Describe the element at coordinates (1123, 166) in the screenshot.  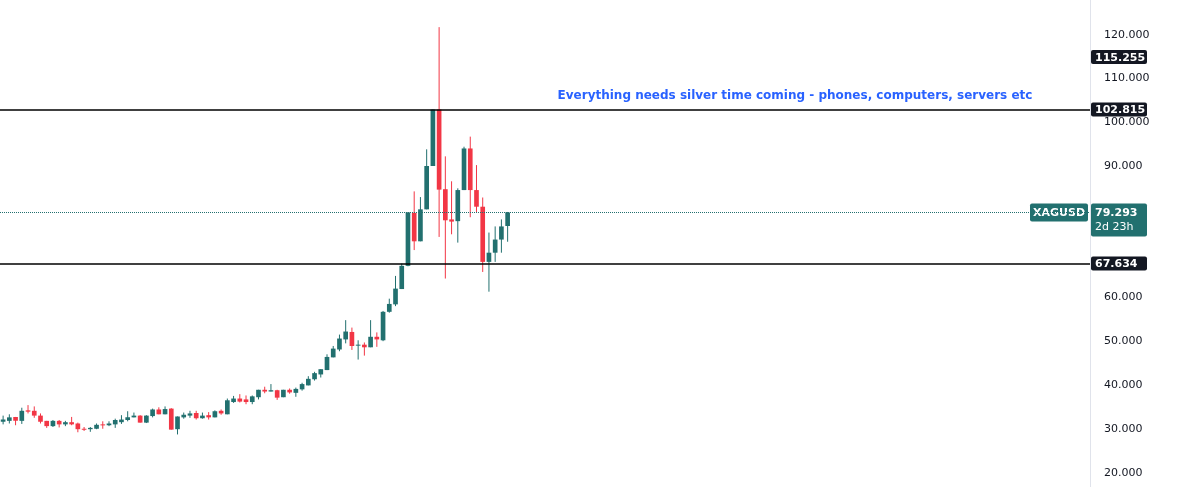
I see `y-tick-label: 90.000` at that location.